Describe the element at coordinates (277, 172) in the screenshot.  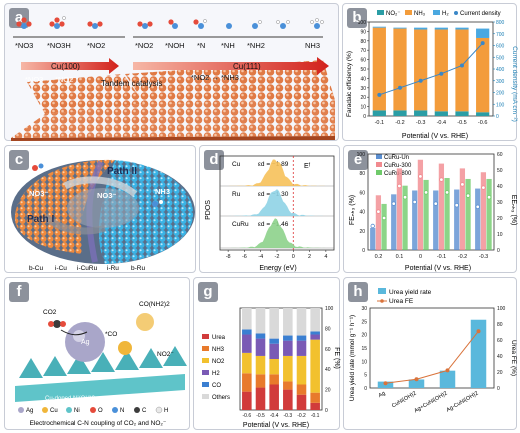
I see `pdos-curve` at that location.